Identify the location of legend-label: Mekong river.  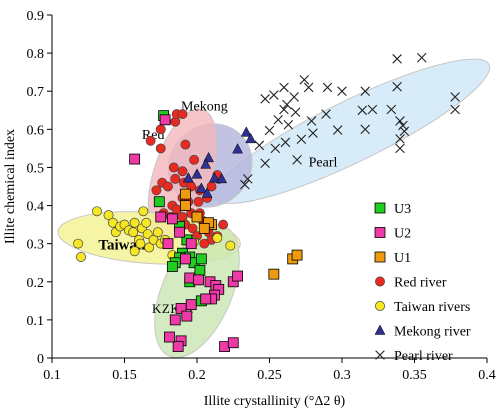
(432, 332).